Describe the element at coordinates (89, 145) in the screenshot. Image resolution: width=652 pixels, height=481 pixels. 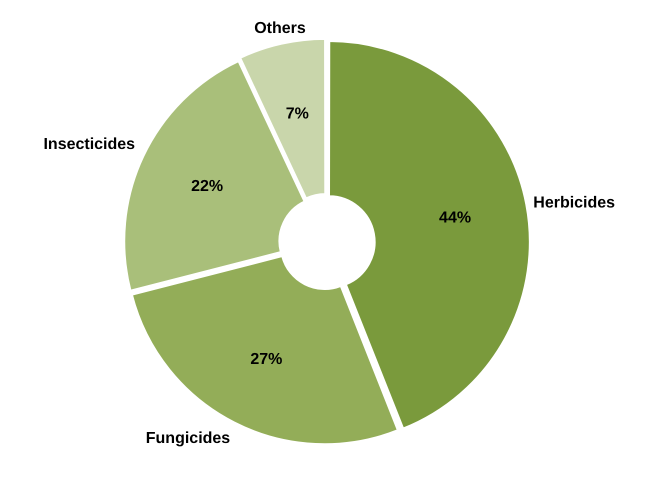
I see `slice-label: Insecticides` at that location.